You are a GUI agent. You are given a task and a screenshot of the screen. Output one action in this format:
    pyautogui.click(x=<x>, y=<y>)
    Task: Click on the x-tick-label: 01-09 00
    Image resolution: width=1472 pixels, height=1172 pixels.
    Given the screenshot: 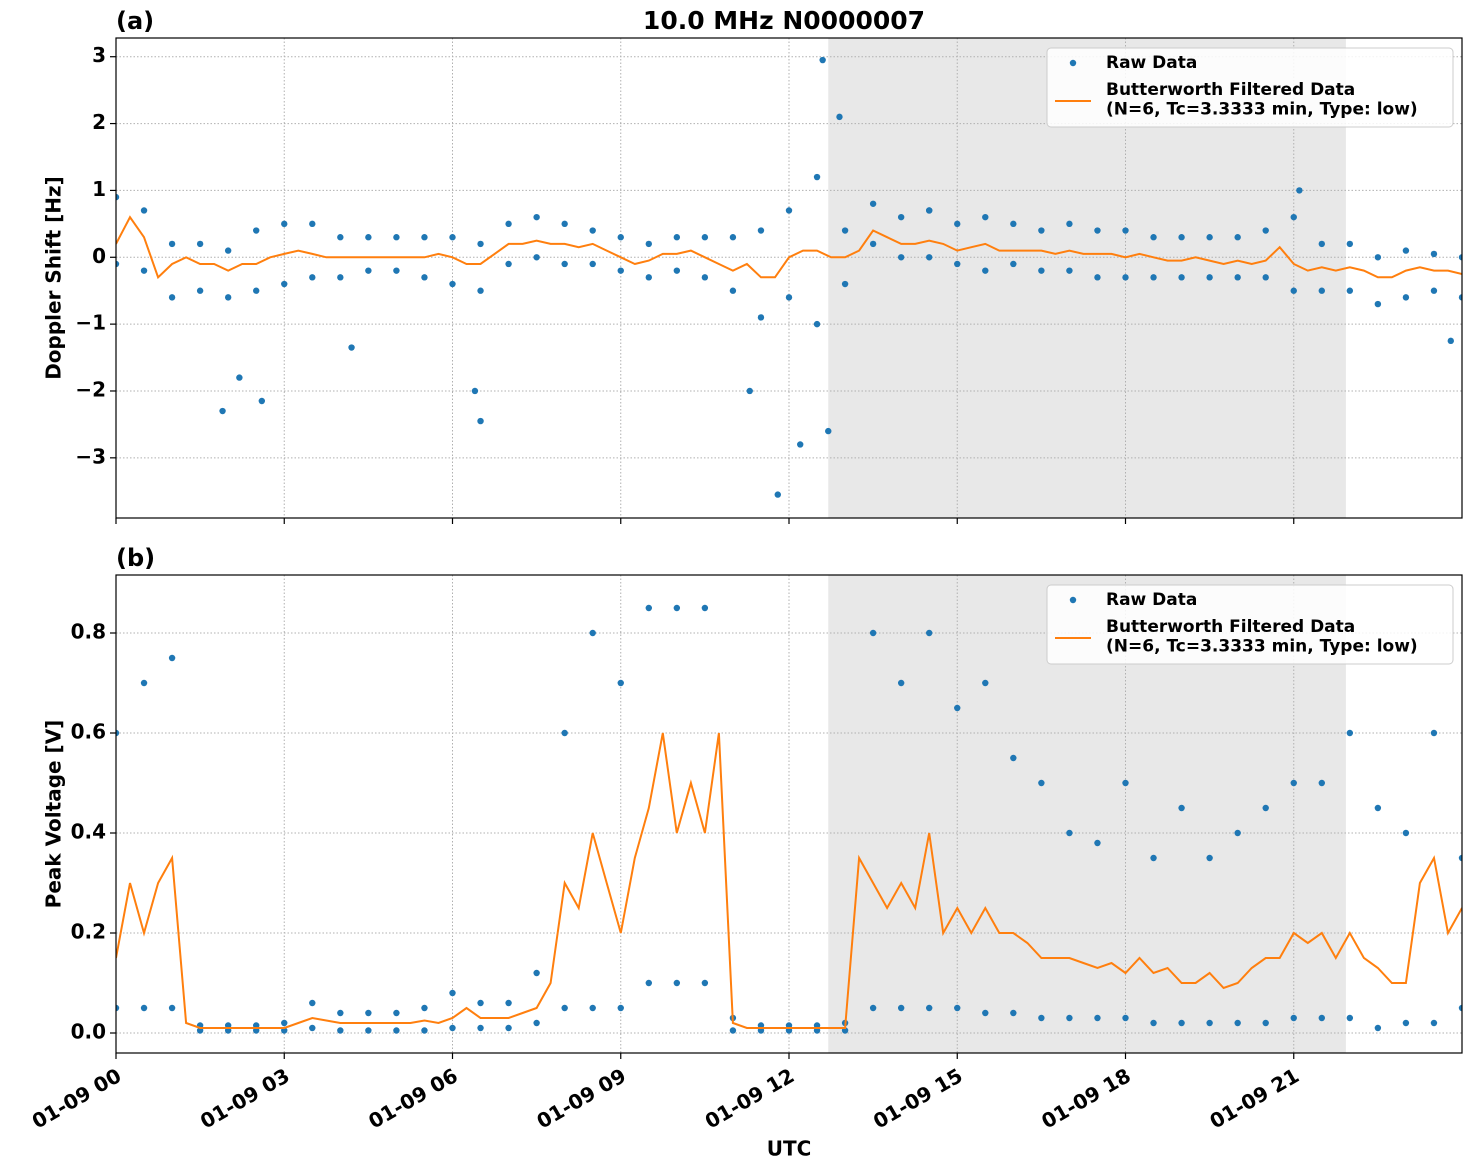 What is the action you would take?
    pyautogui.click(x=77, y=1098)
    